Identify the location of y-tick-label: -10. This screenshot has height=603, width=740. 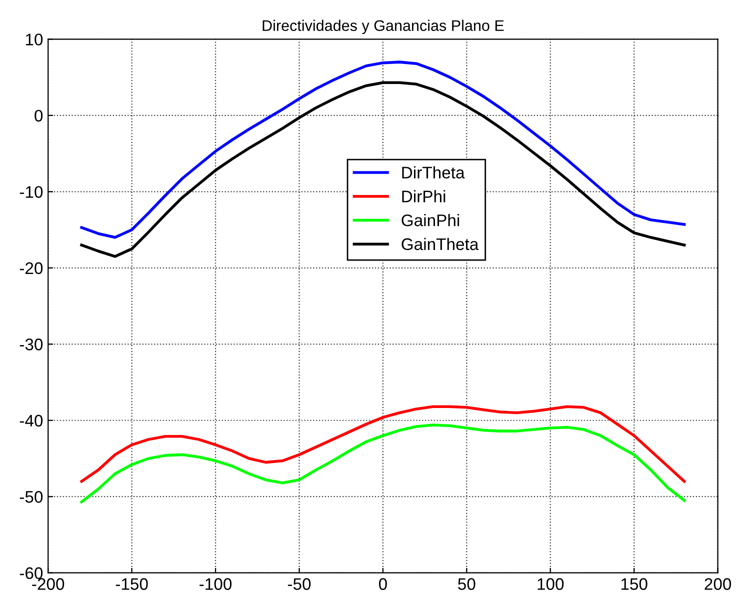
(31, 192).